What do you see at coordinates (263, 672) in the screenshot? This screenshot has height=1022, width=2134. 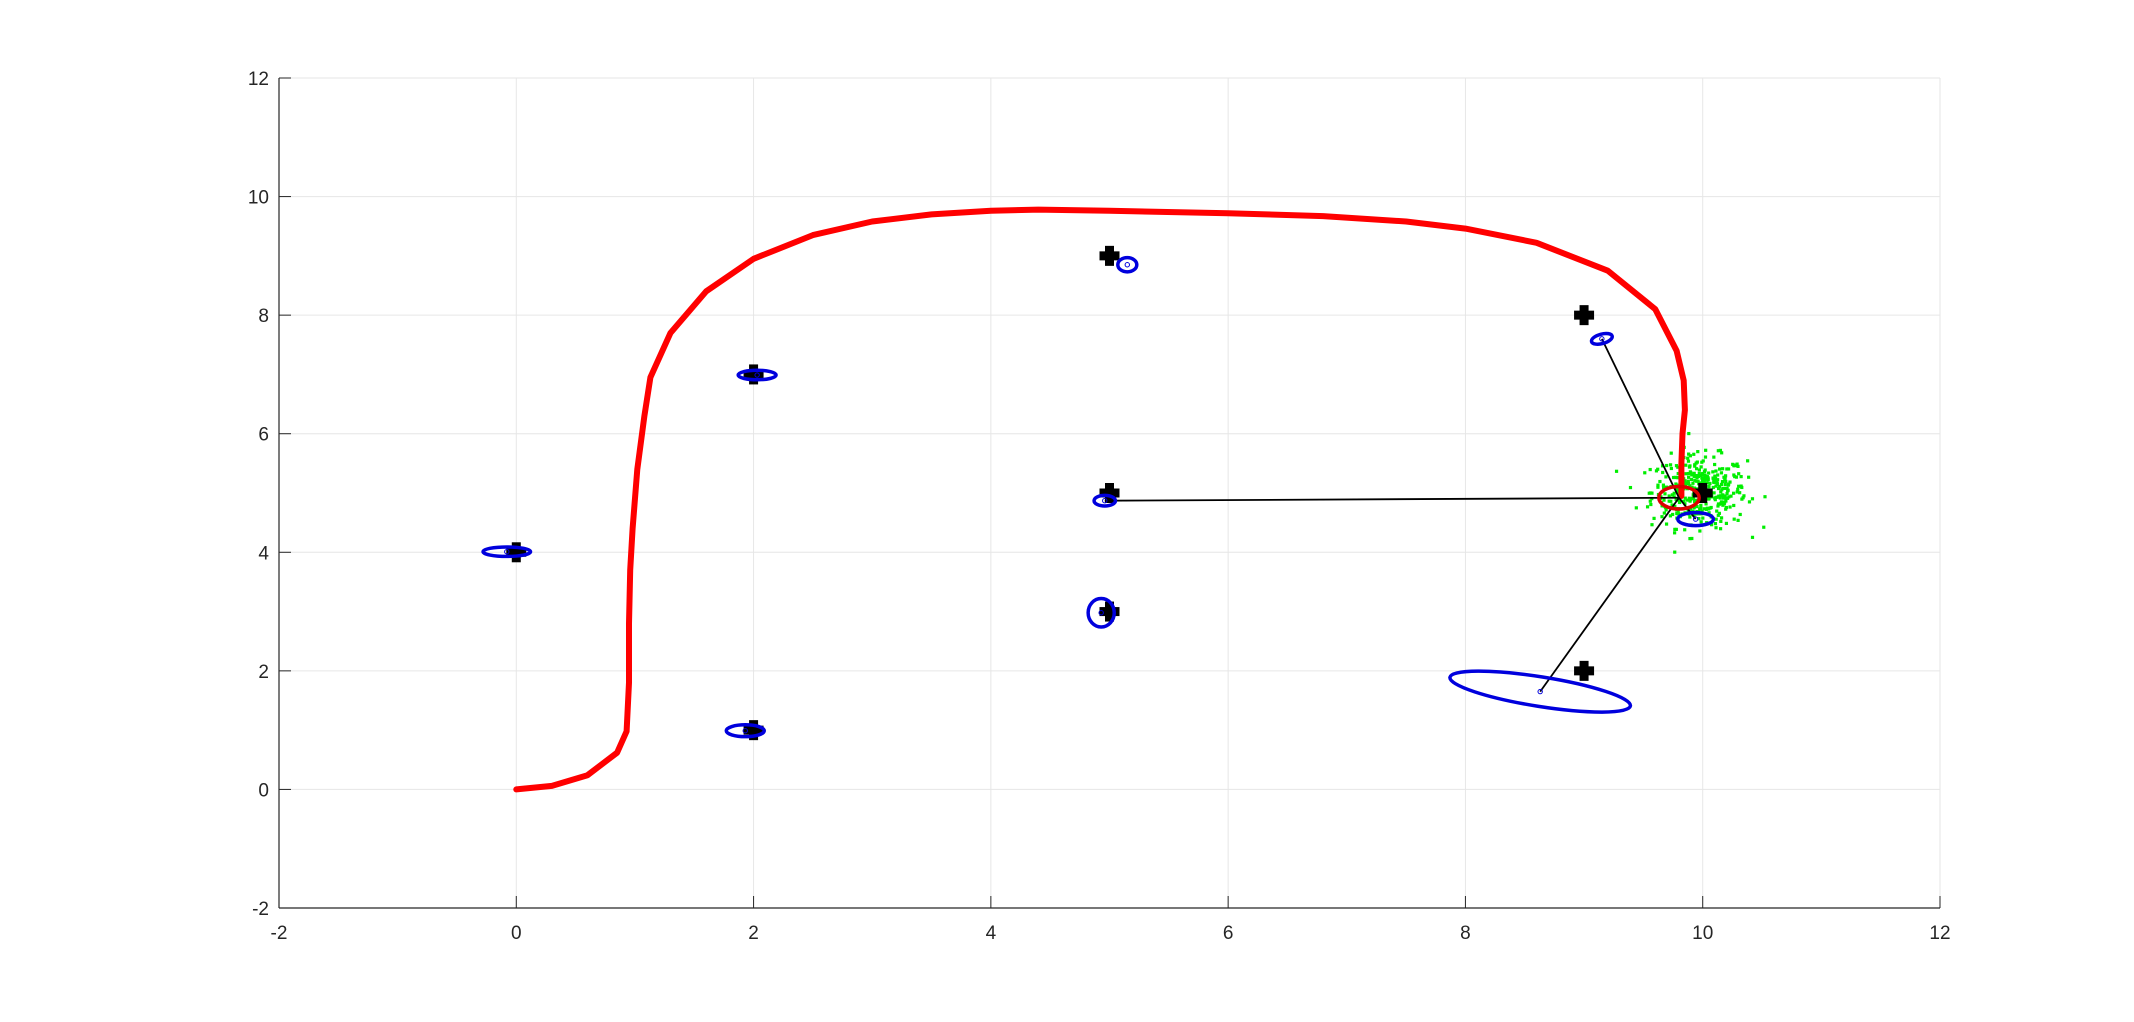 I see `y-tick-label: 2` at bounding box center [263, 672].